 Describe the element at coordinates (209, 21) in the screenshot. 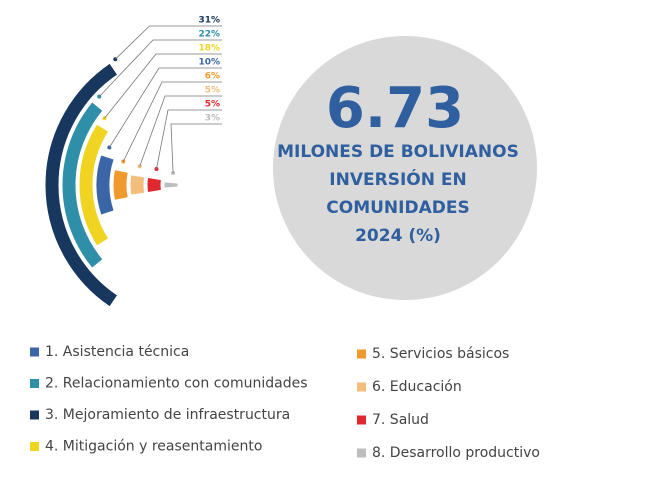

I see `value-label: 31%` at that location.